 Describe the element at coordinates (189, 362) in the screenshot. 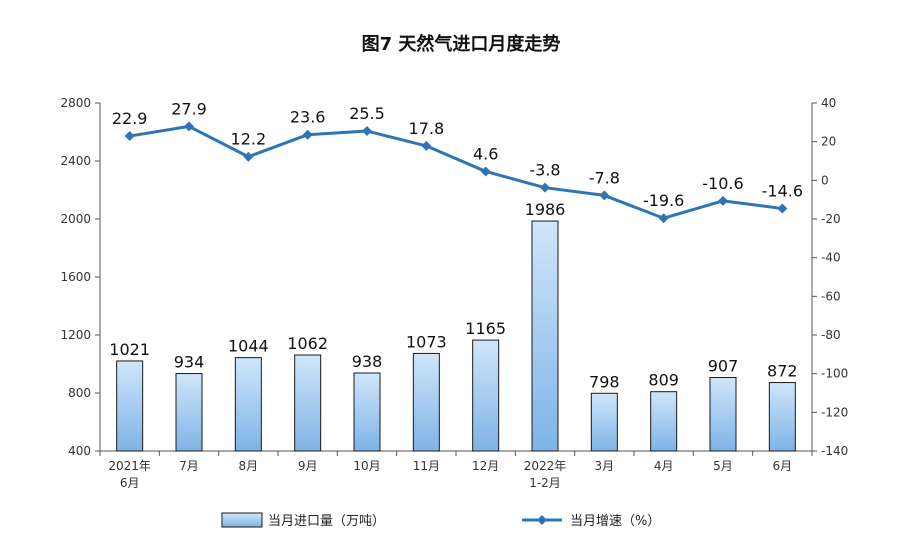

I see `bar-data-label: 934` at that location.